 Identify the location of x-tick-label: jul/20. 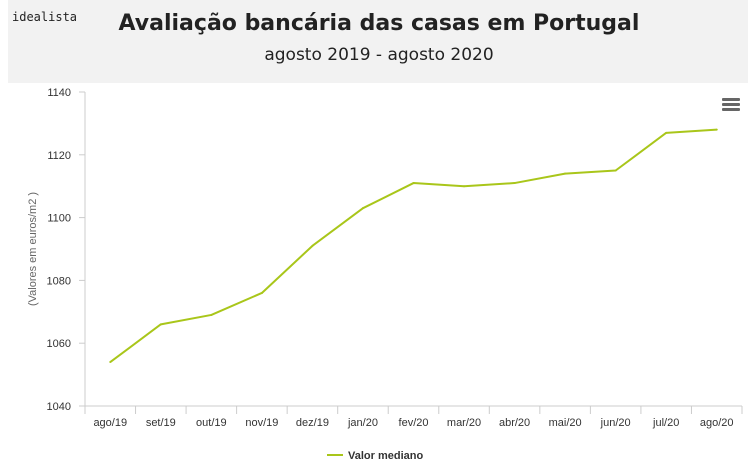
(665, 423).